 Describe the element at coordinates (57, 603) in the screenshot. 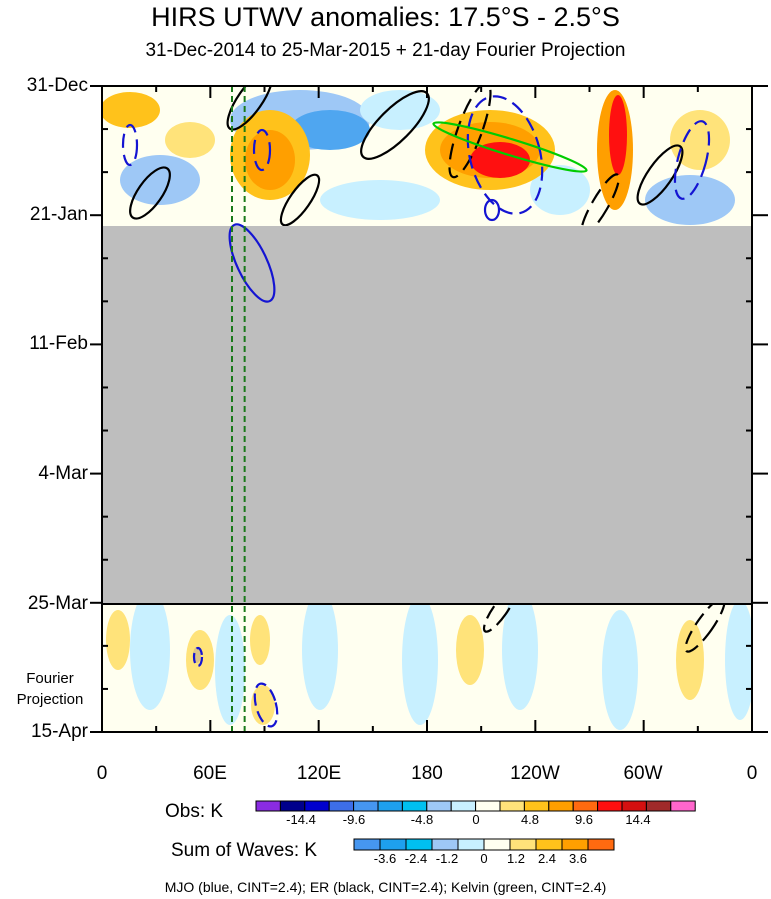

I see `y-tick-label: 25-Mar` at that location.